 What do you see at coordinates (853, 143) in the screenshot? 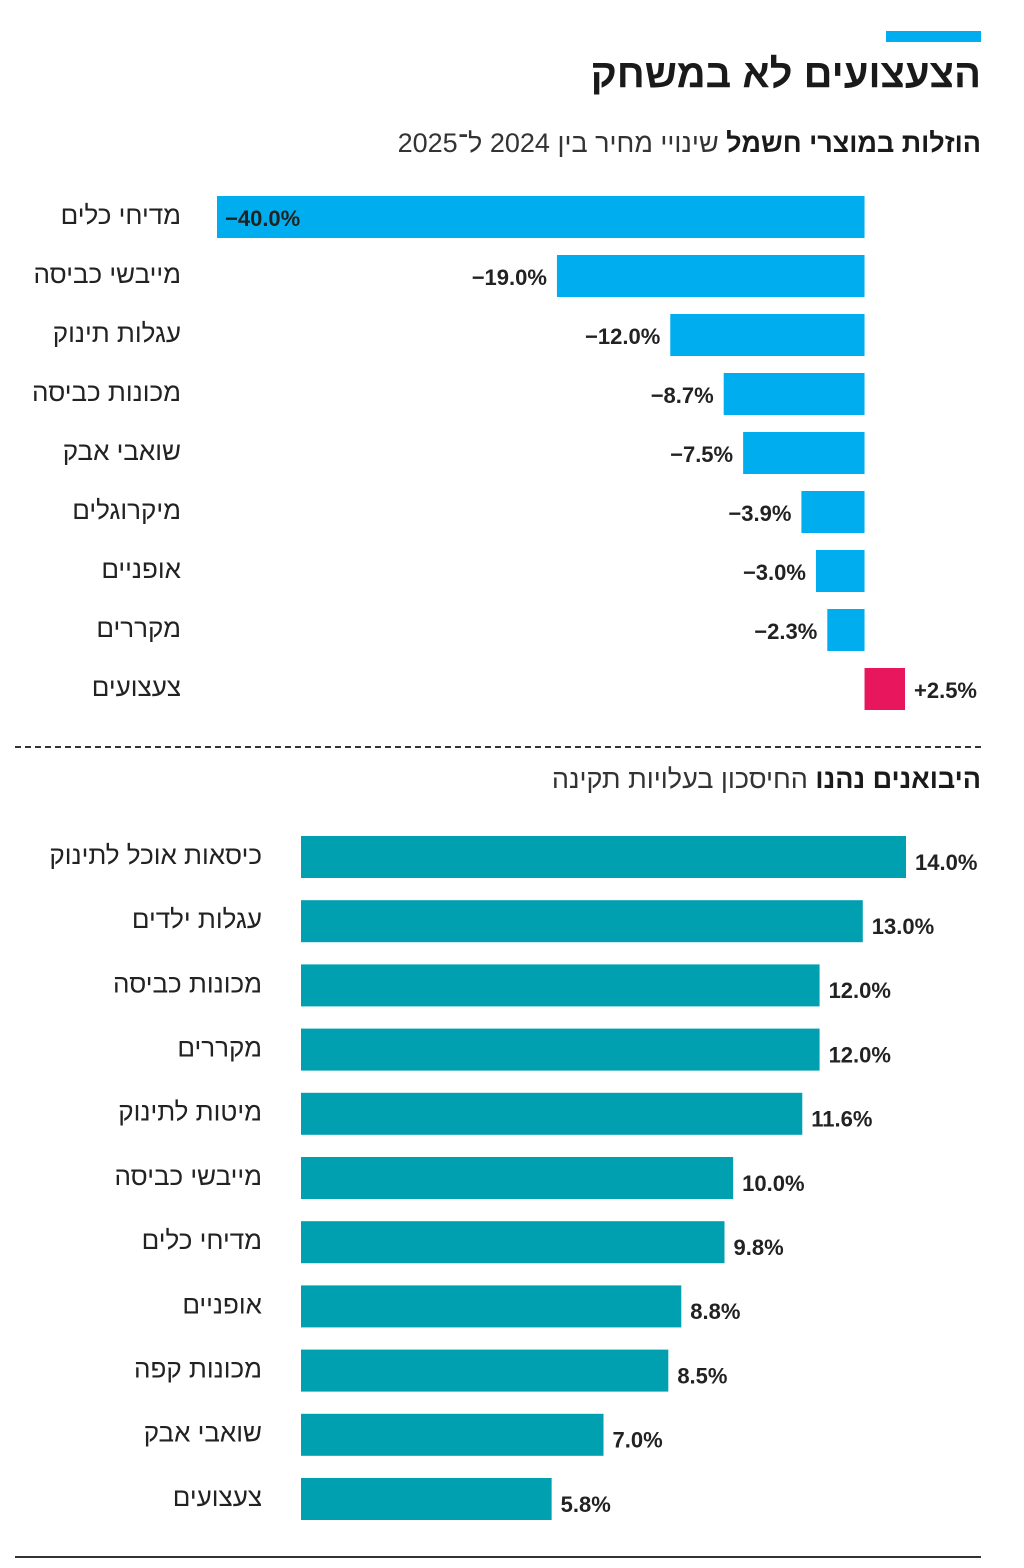
I see `chart-title: הוזלות במוצרי חשמל` at bounding box center [853, 143].